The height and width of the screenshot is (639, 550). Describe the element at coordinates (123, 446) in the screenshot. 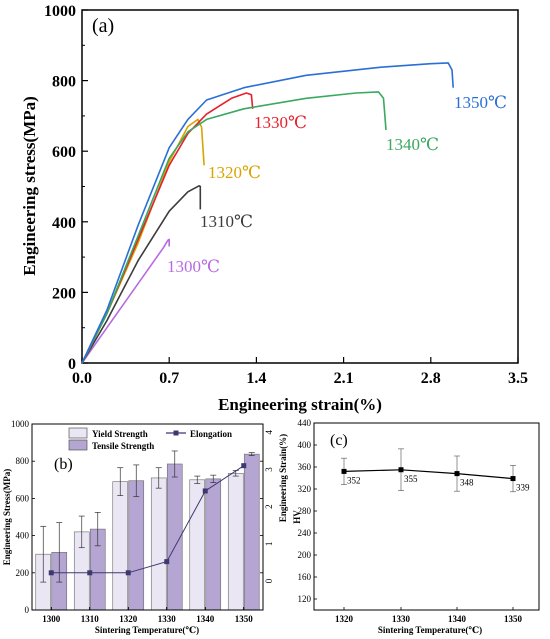

I see `legend-label-tensile: Tensile Strength` at that location.